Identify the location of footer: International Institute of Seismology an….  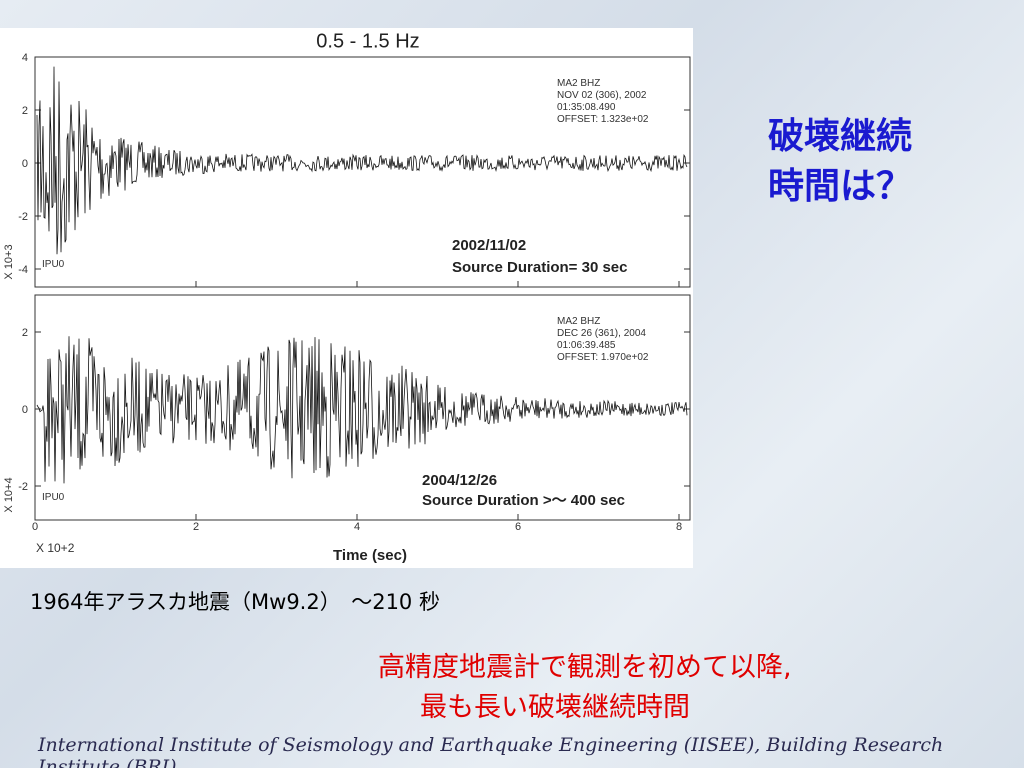
(491, 751).